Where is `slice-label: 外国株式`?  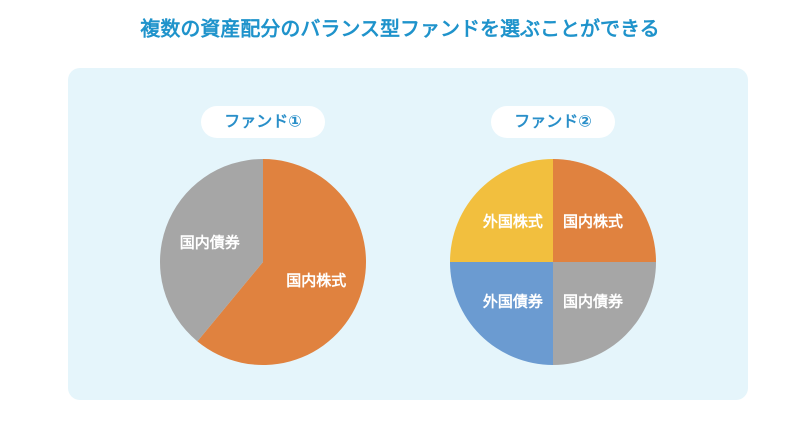 slice-label: 外国株式 is located at coordinates (512, 221).